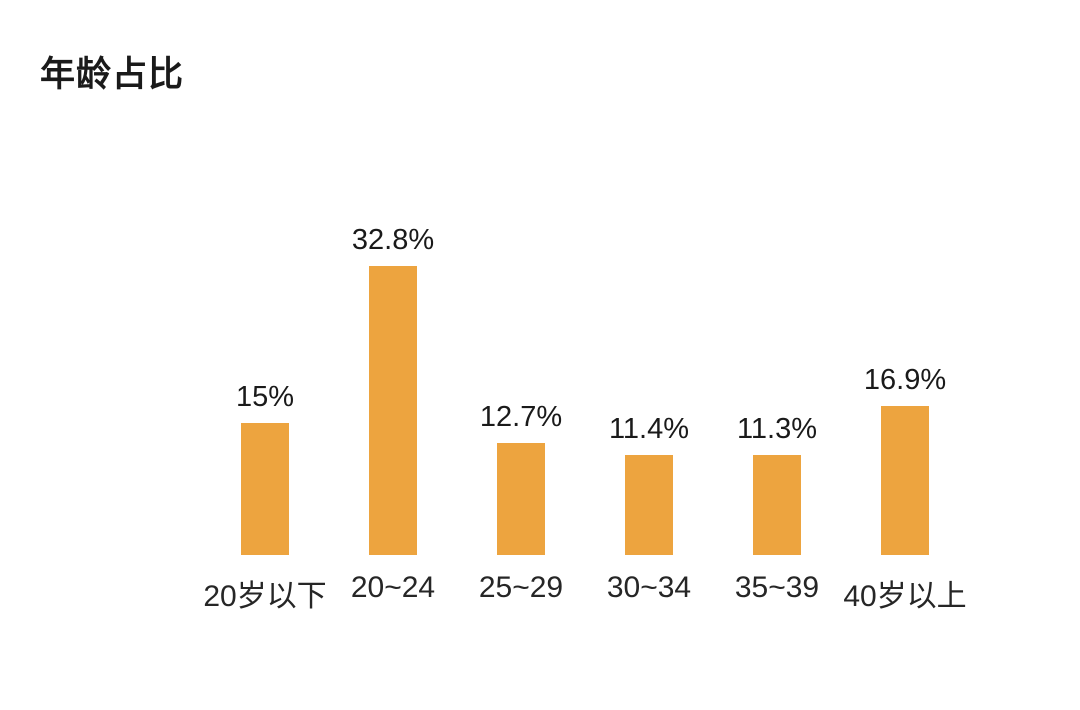  I want to click on bar-value-label: 11.4%, so click(649, 429).